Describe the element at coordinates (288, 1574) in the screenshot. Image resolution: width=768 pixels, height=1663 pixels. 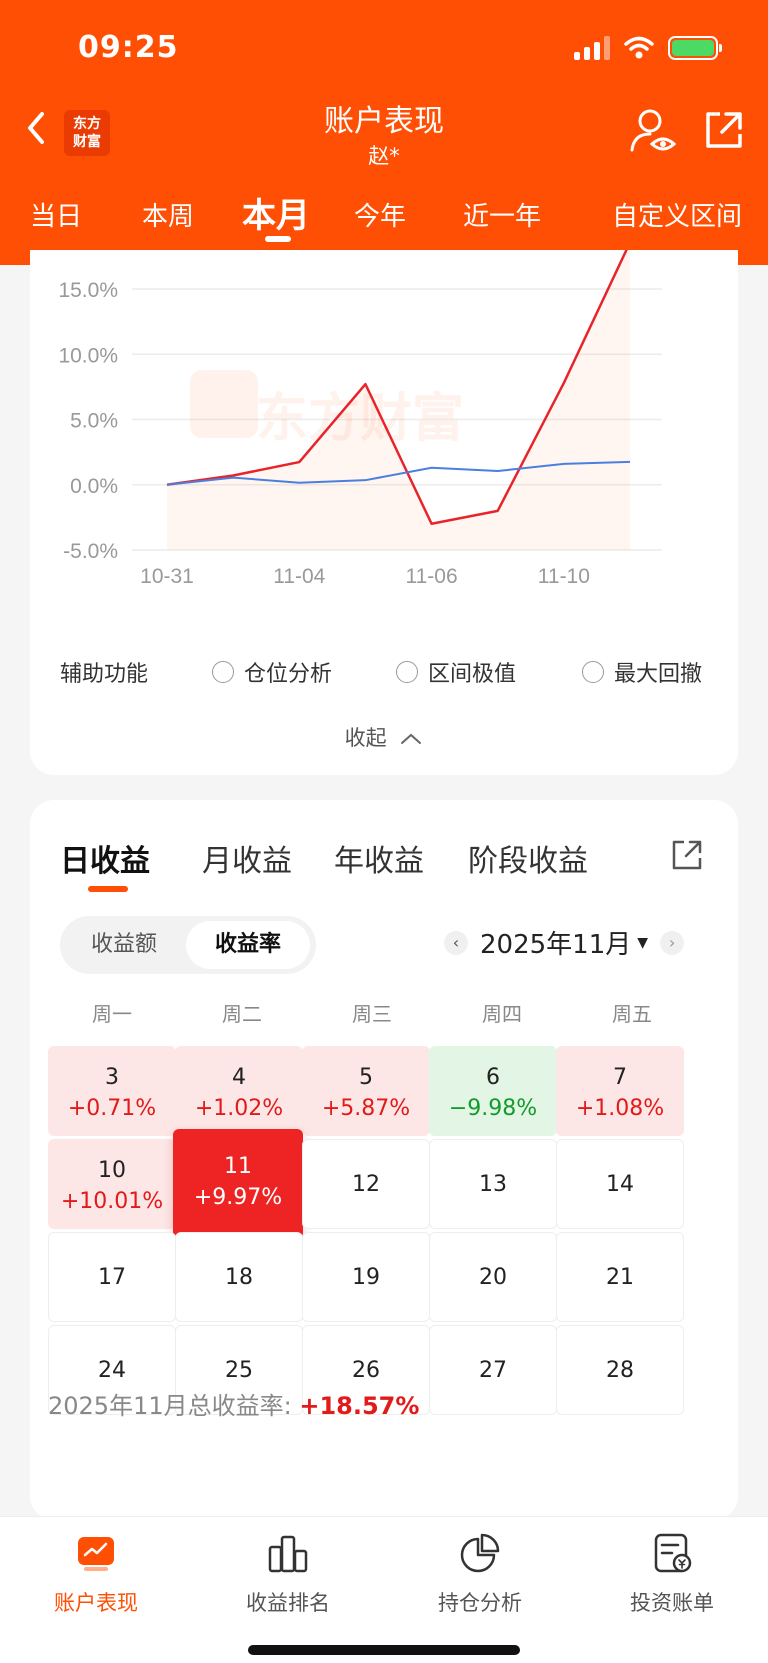
I see `nav-returns-ranking: 收益排名` at that location.